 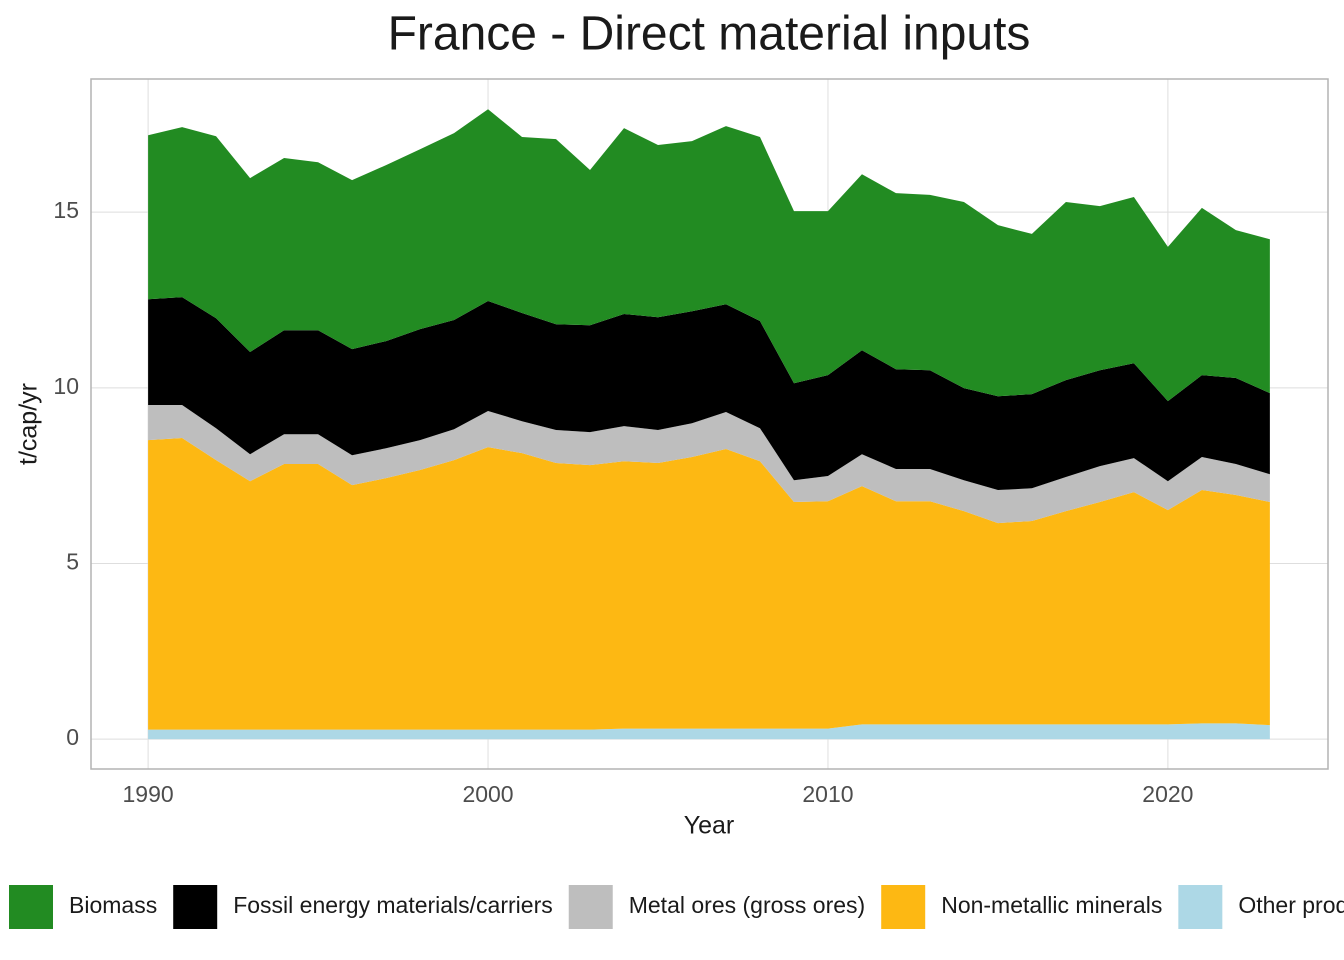 I want to click on legend-label: Other products, so click(x=1291, y=905).